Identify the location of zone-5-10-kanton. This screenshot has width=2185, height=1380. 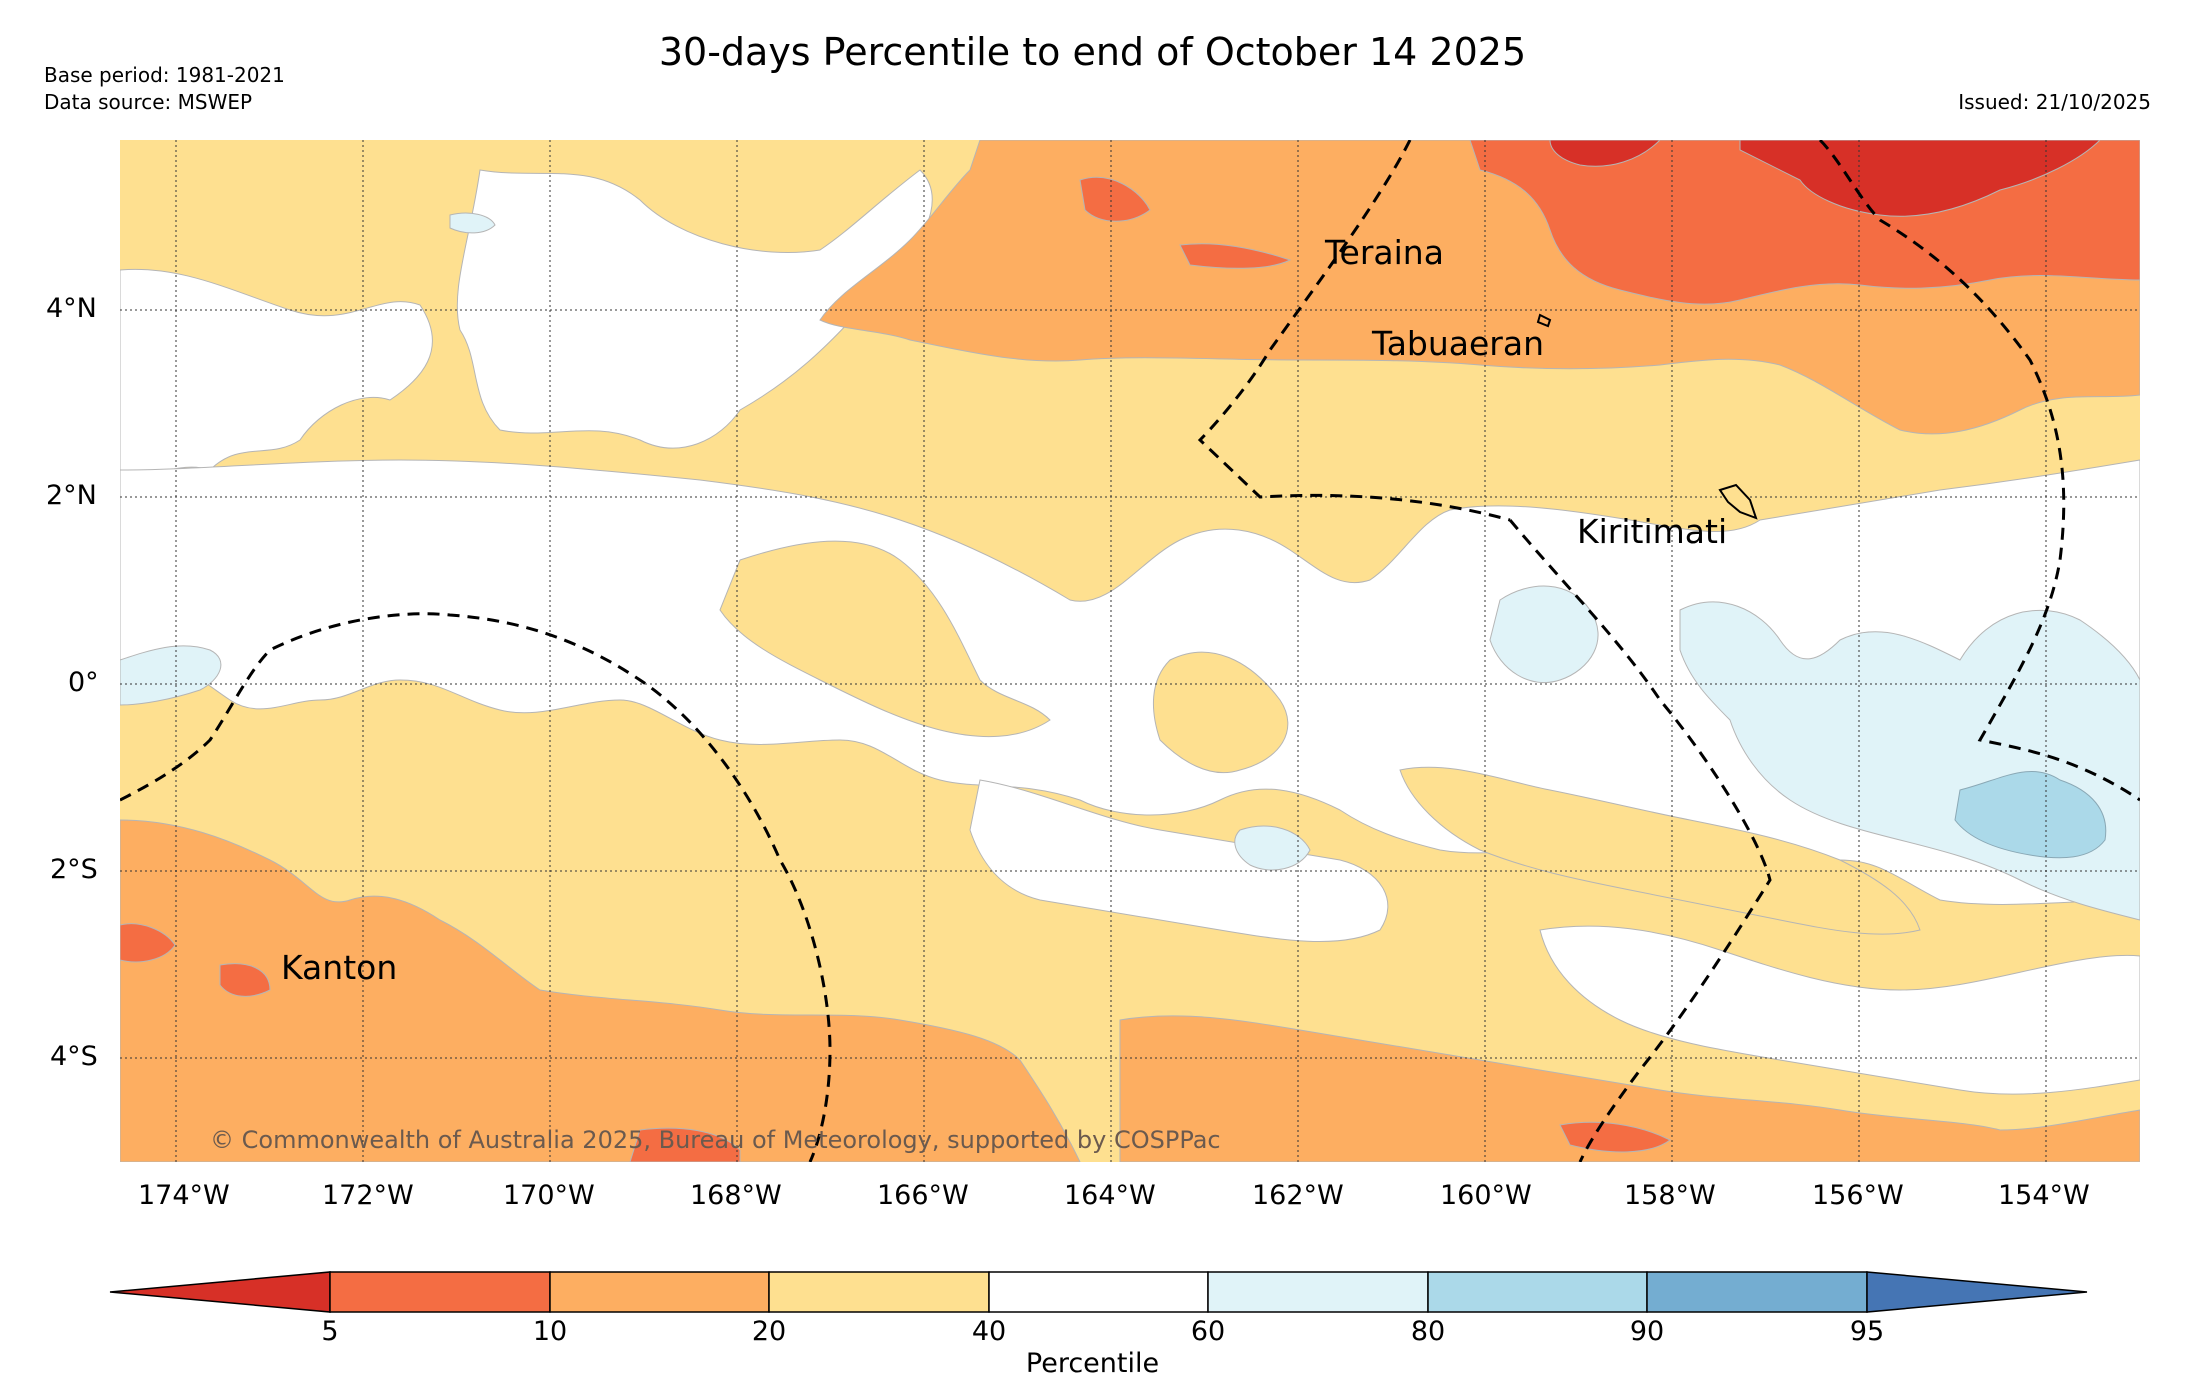
(245, 980).